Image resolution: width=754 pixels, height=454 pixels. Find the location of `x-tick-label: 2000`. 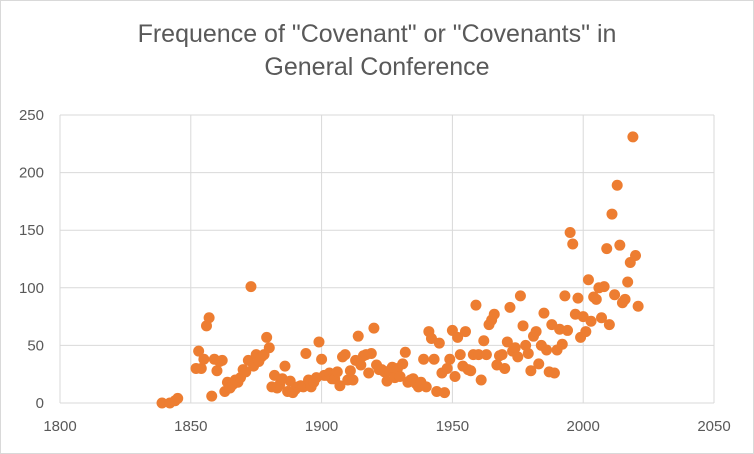

x-tick-label: 2000 is located at coordinates (583, 426).